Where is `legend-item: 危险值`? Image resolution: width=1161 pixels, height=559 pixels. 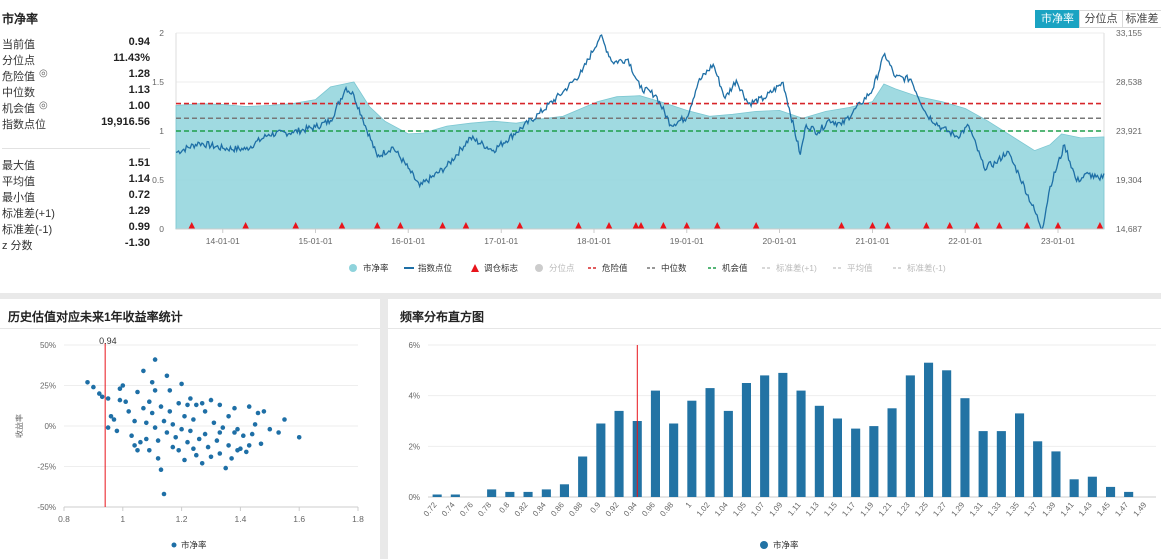 legend-item: 危险值 is located at coordinates (608, 268).